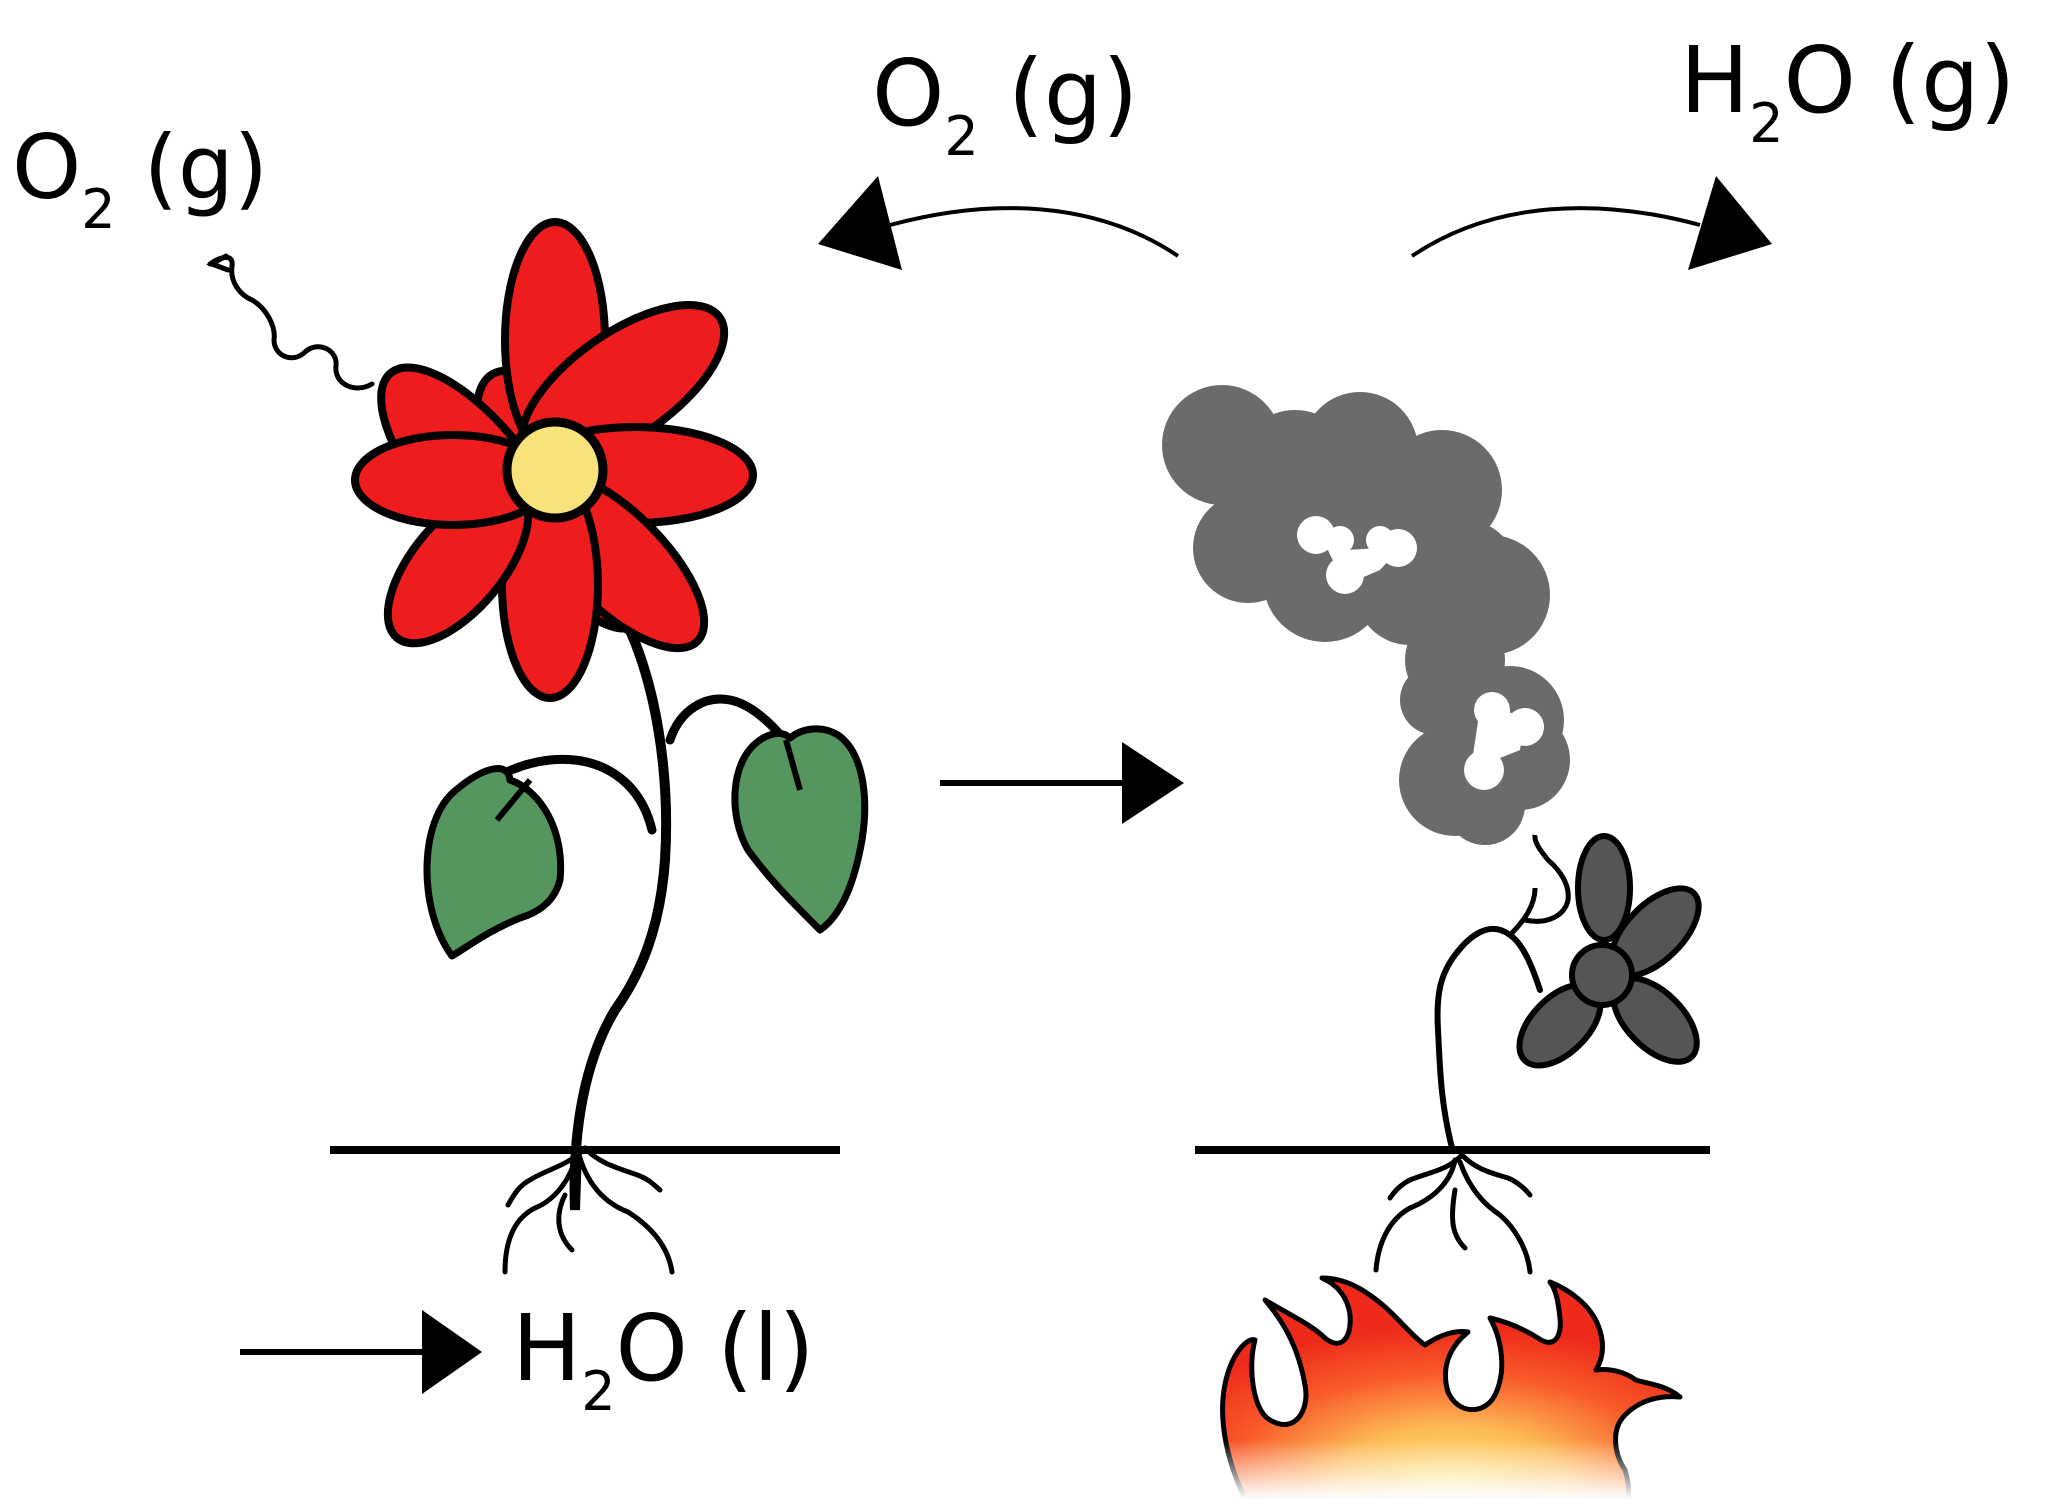  What do you see at coordinates (1537, 1054) in the screenshot?
I see `burnt-flower-icon` at bounding box center [1537, 1054].